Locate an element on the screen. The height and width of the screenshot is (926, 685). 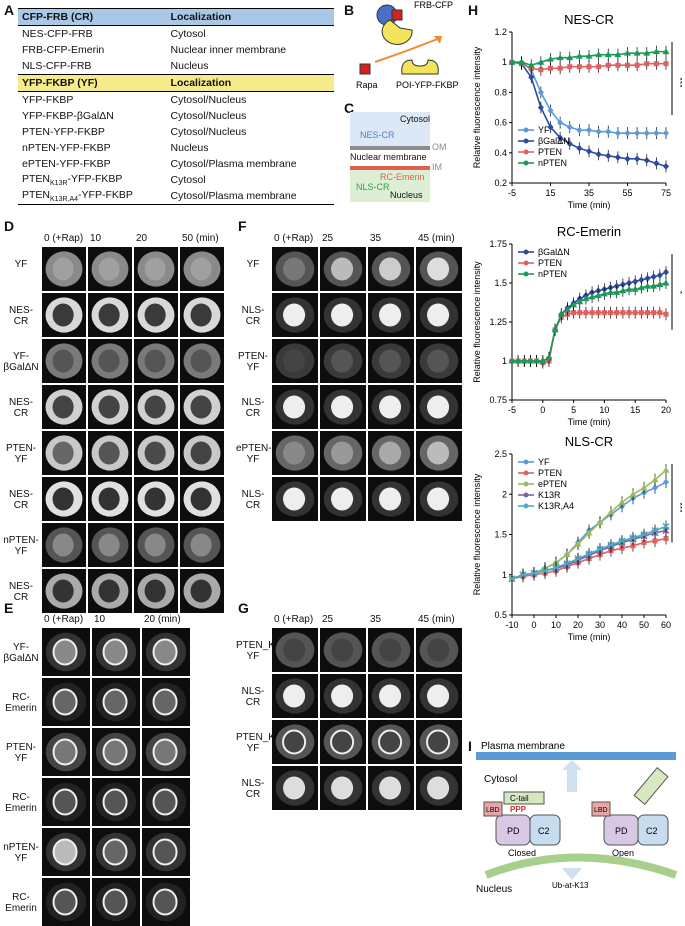
y-tick-label: 1.5 is located at coordinates (500, 535).